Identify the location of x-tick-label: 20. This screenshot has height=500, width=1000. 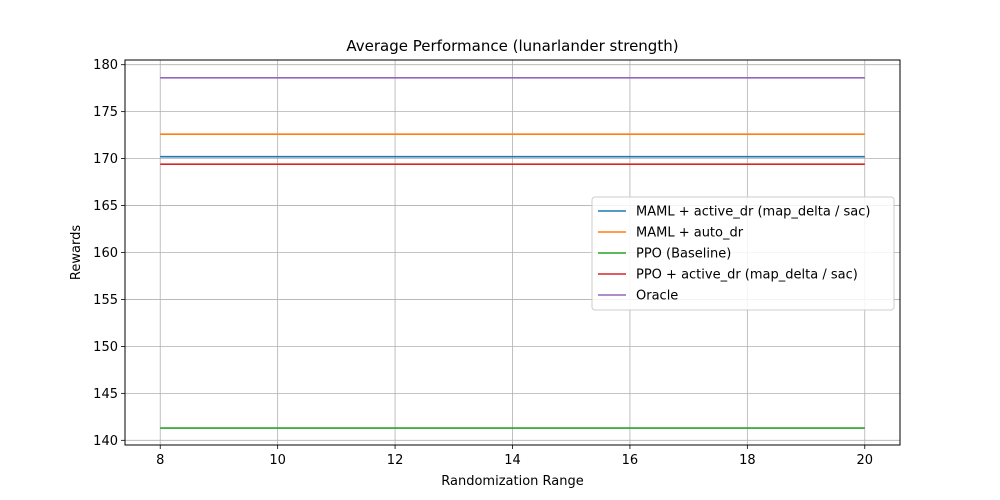
(864, 460).